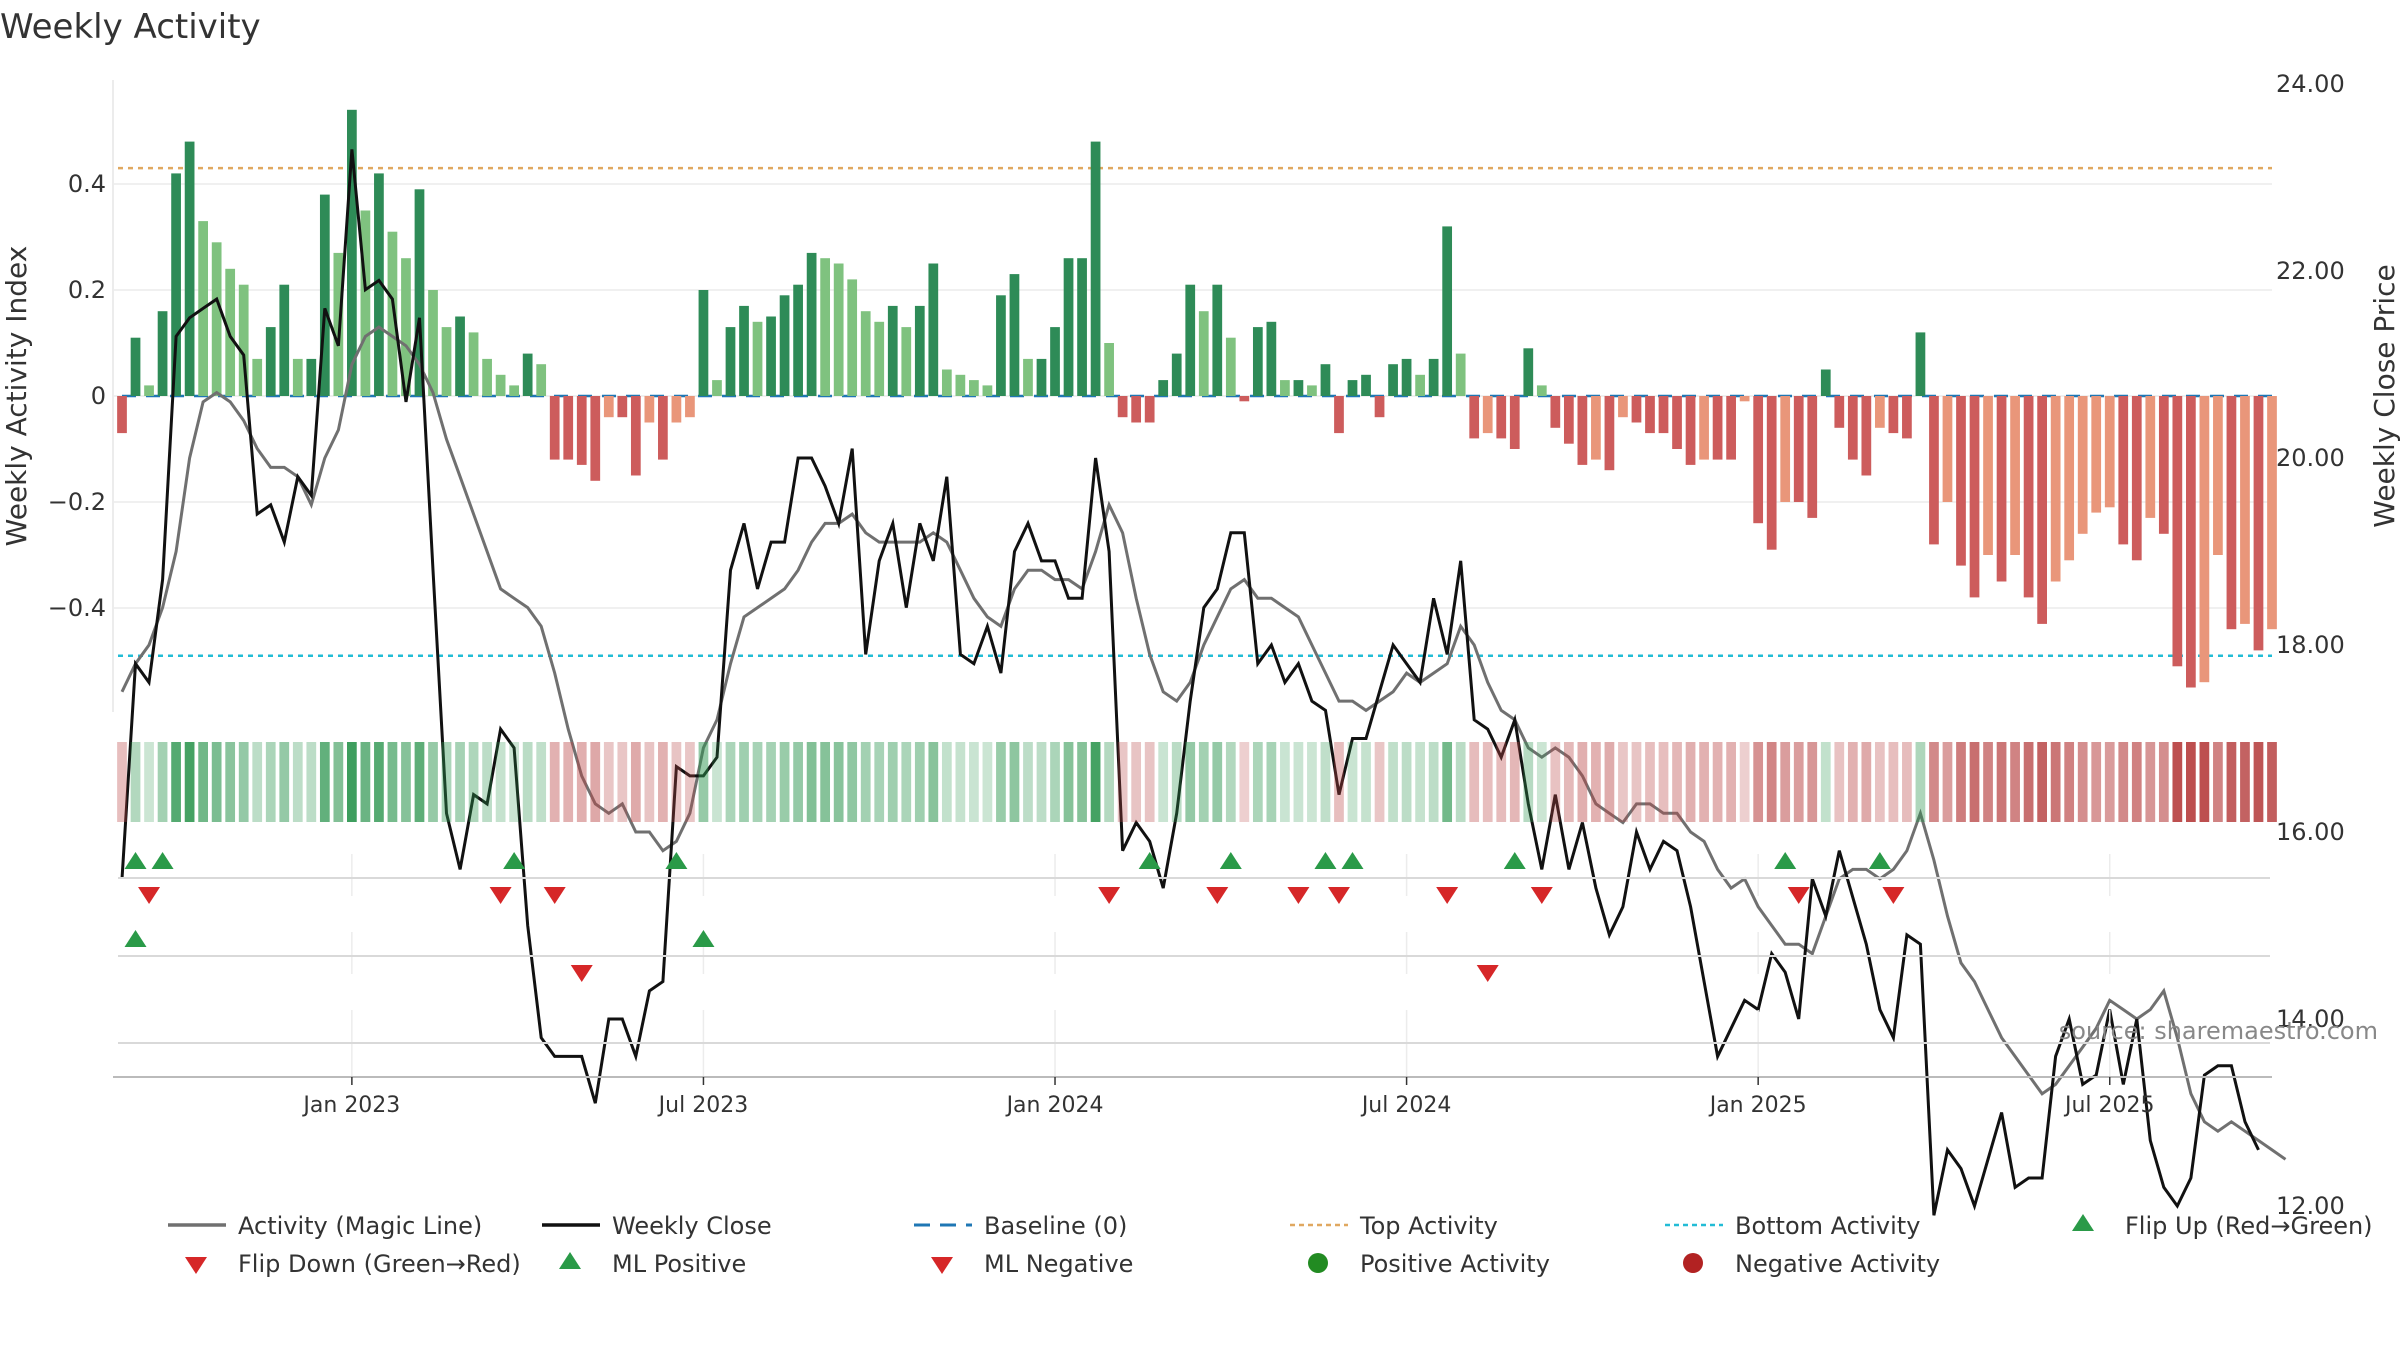 The height and width of the screenshot is (1350, 2400). I want to click on legend-label: Flip Down (Green→Red), so click(379, 1264).